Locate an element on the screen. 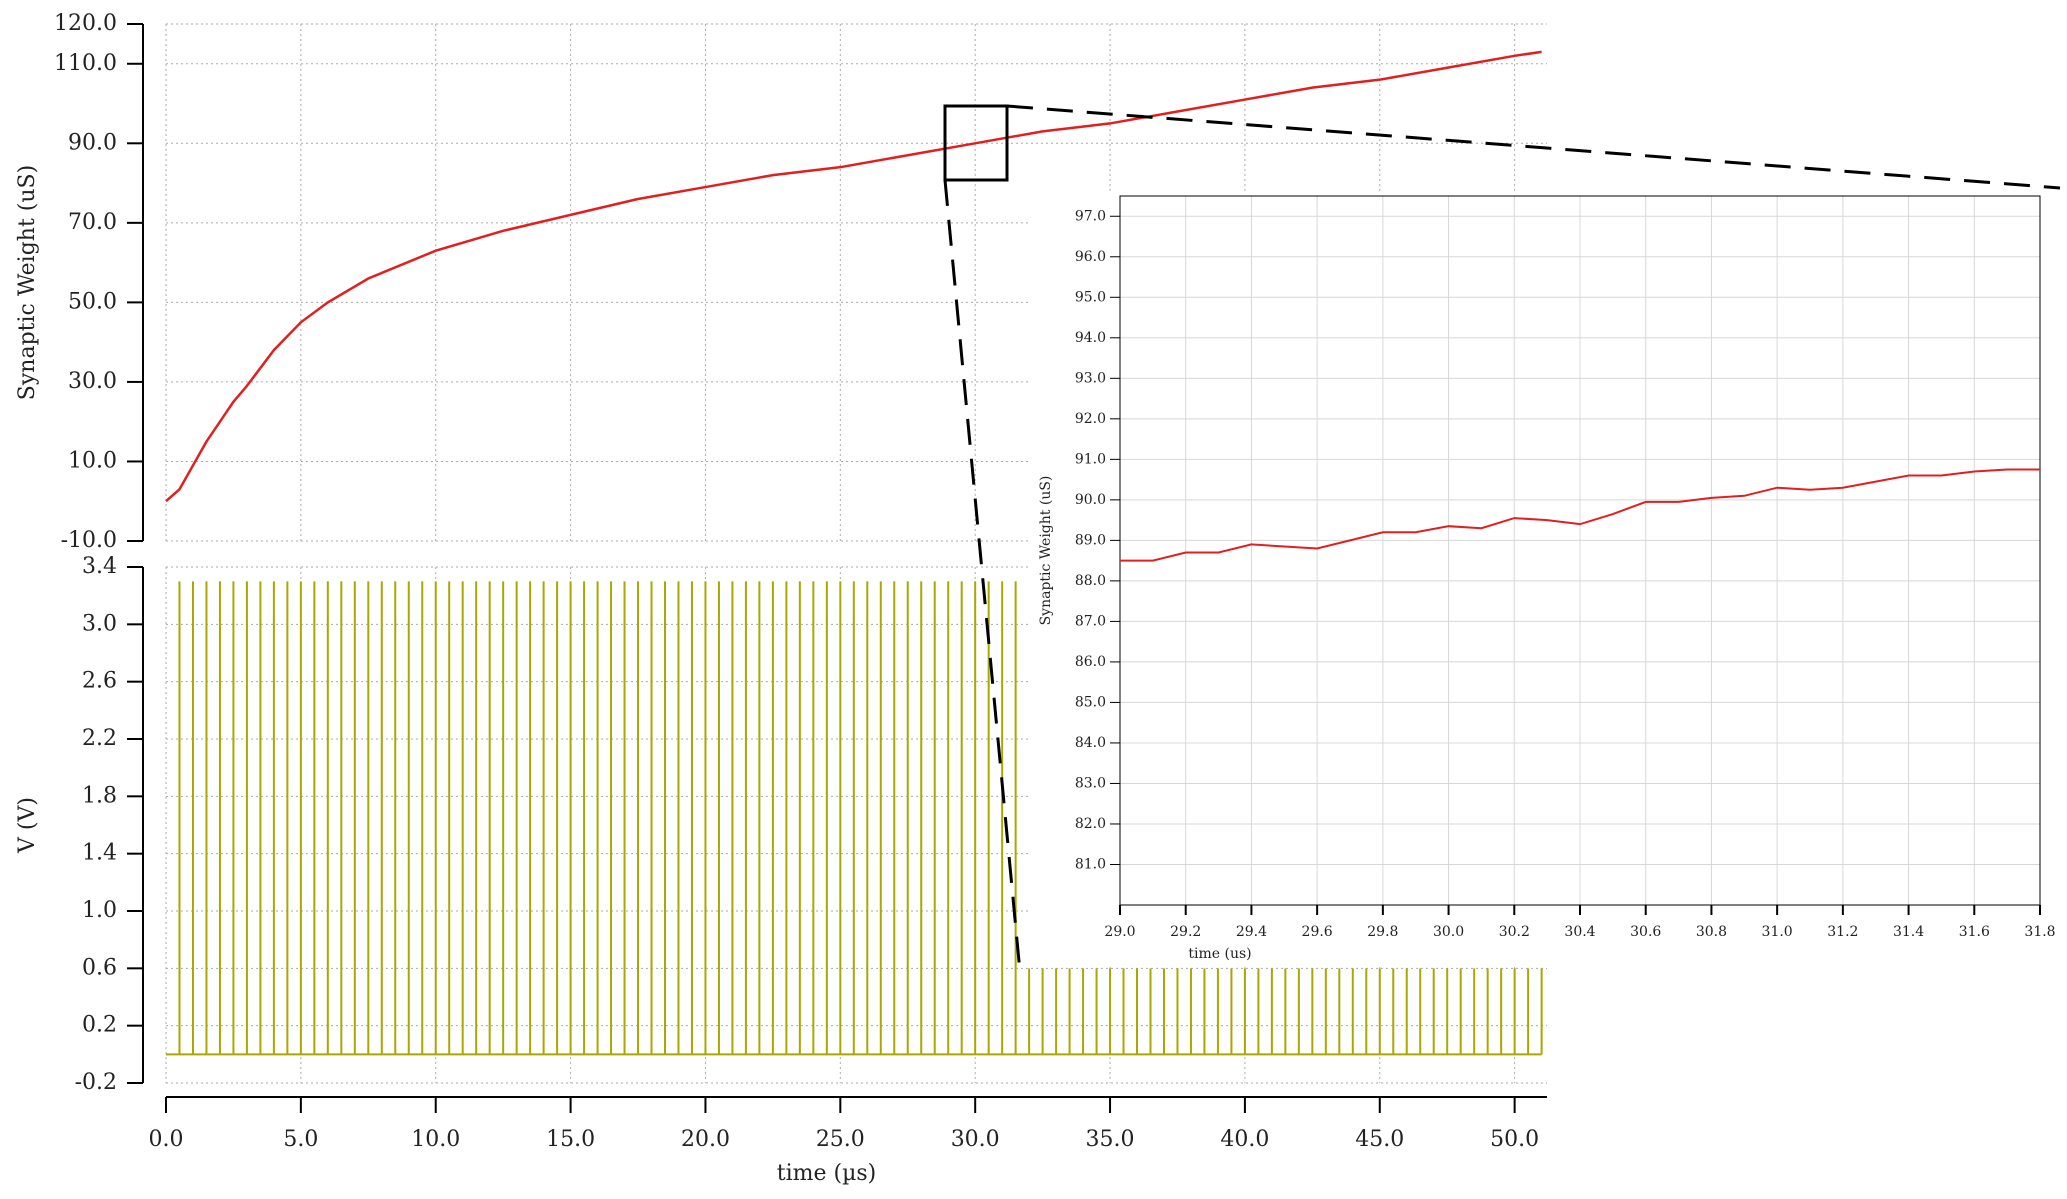 The width and height of the screenshot is (2067, 1199). y-tick-label: 95.0 is located at coordinates (1090, 297).